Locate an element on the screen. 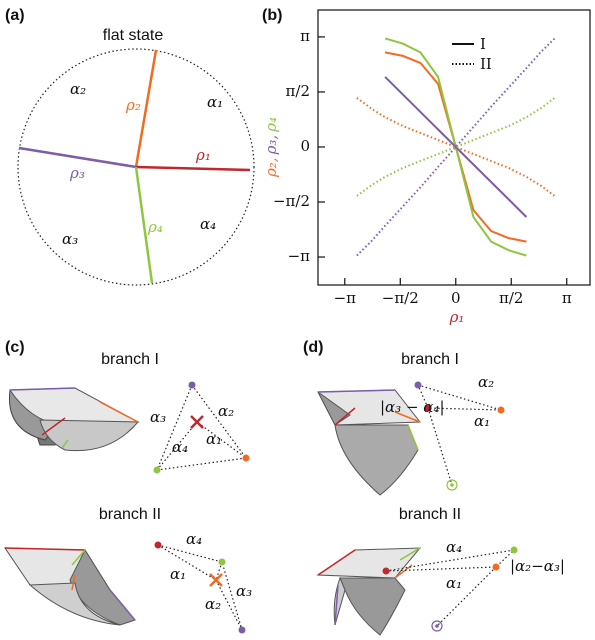  x-tick-label: π is located at coordinates (567, 298).